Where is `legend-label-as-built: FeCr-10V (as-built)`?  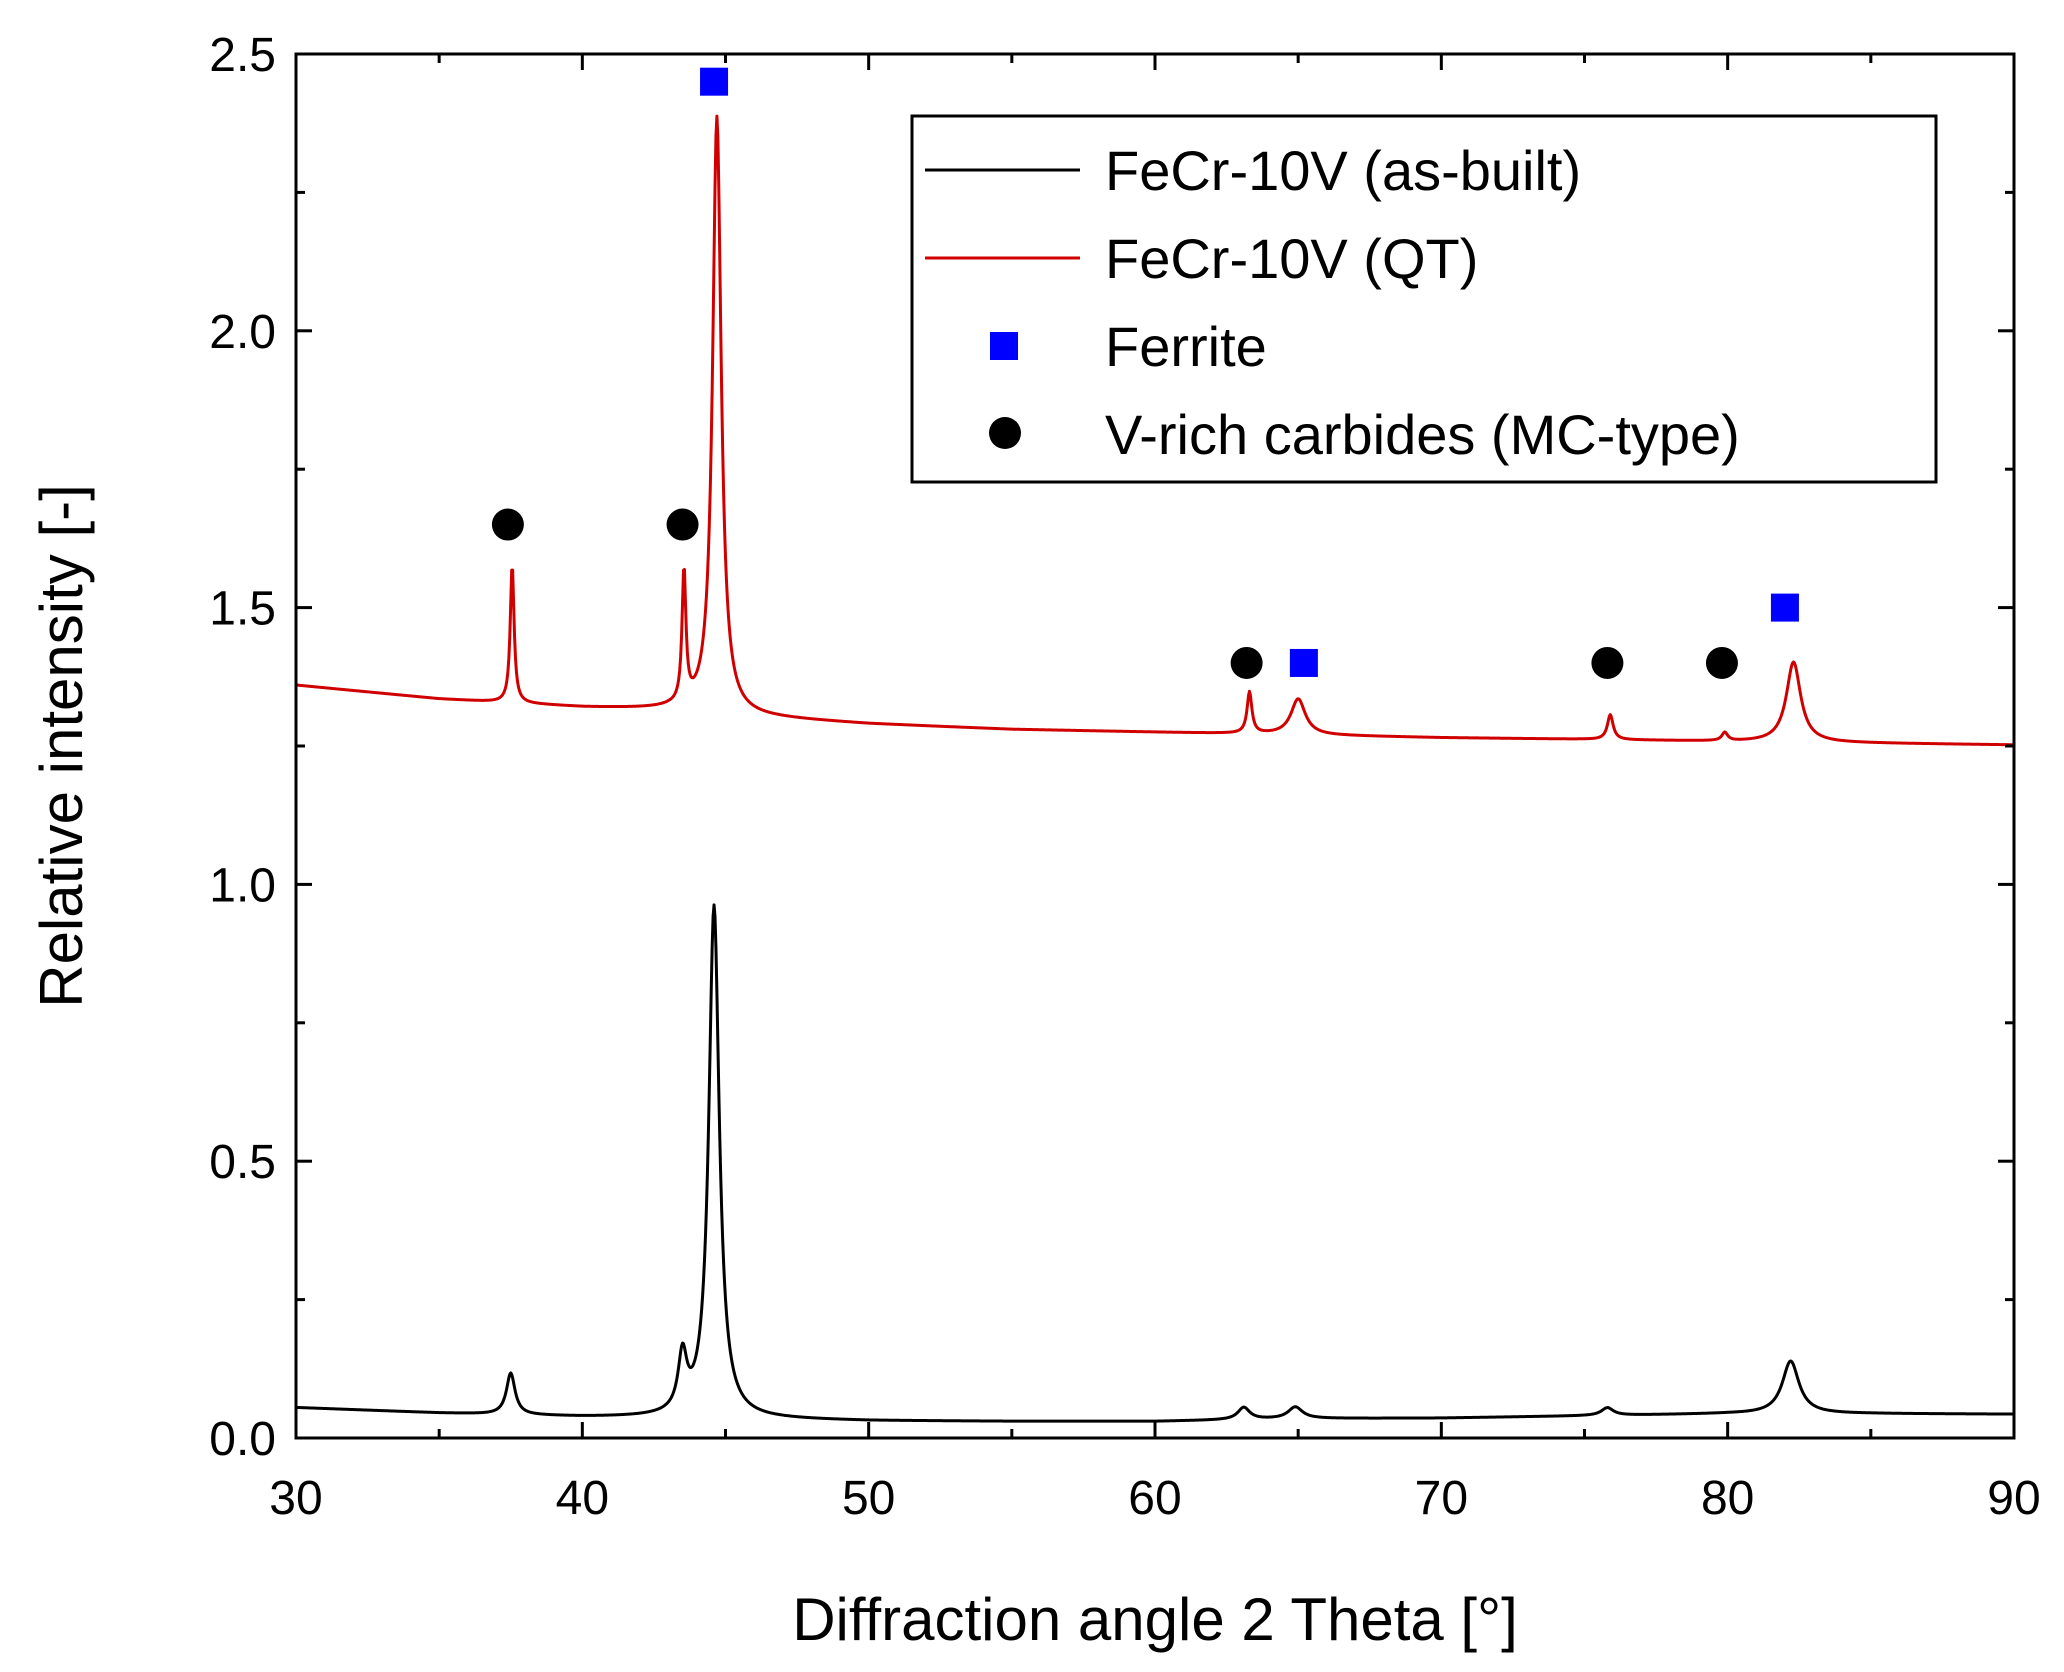 legend-label-as-built: FeCr-10V (as-built) is located at coordinates (1343, 170).